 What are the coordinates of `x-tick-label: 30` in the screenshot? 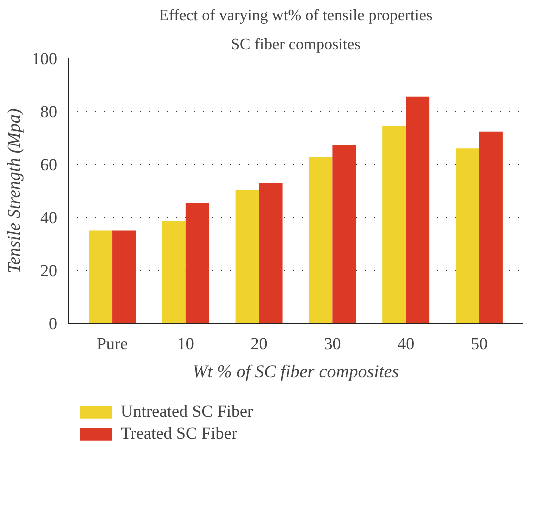 It's located at (333, 344).